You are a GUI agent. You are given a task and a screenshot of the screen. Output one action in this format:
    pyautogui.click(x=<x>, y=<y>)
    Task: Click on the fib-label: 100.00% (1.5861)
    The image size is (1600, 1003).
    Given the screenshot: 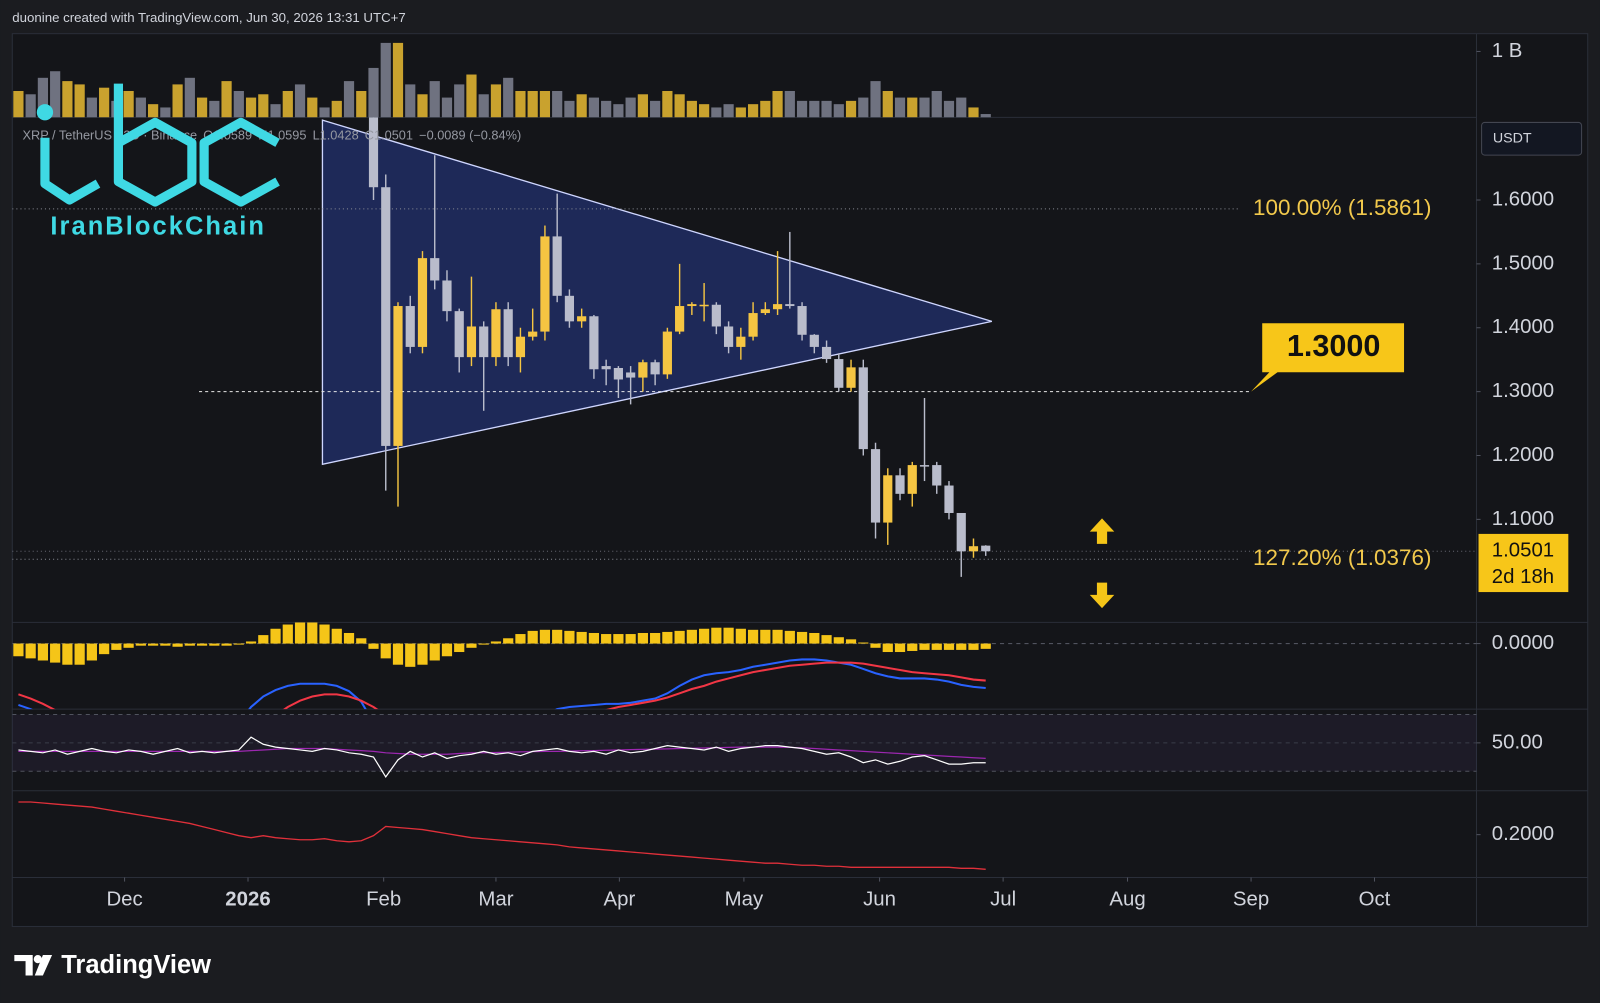 What is the action you would take?
    pyautogui.click(x=1342, y=207)
    